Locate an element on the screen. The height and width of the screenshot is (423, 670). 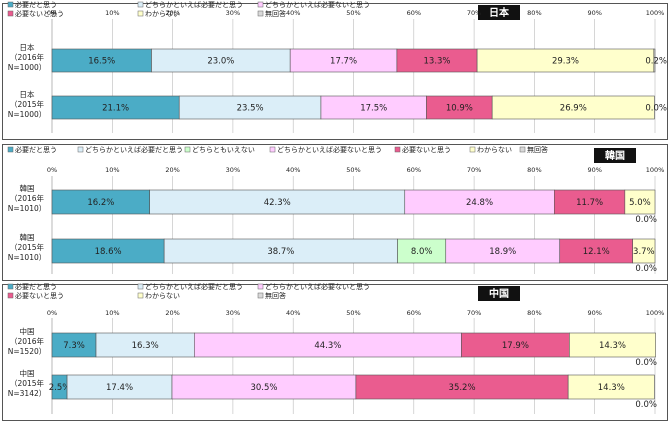
data-label: 17.4% is located at coordinates (119, 388).